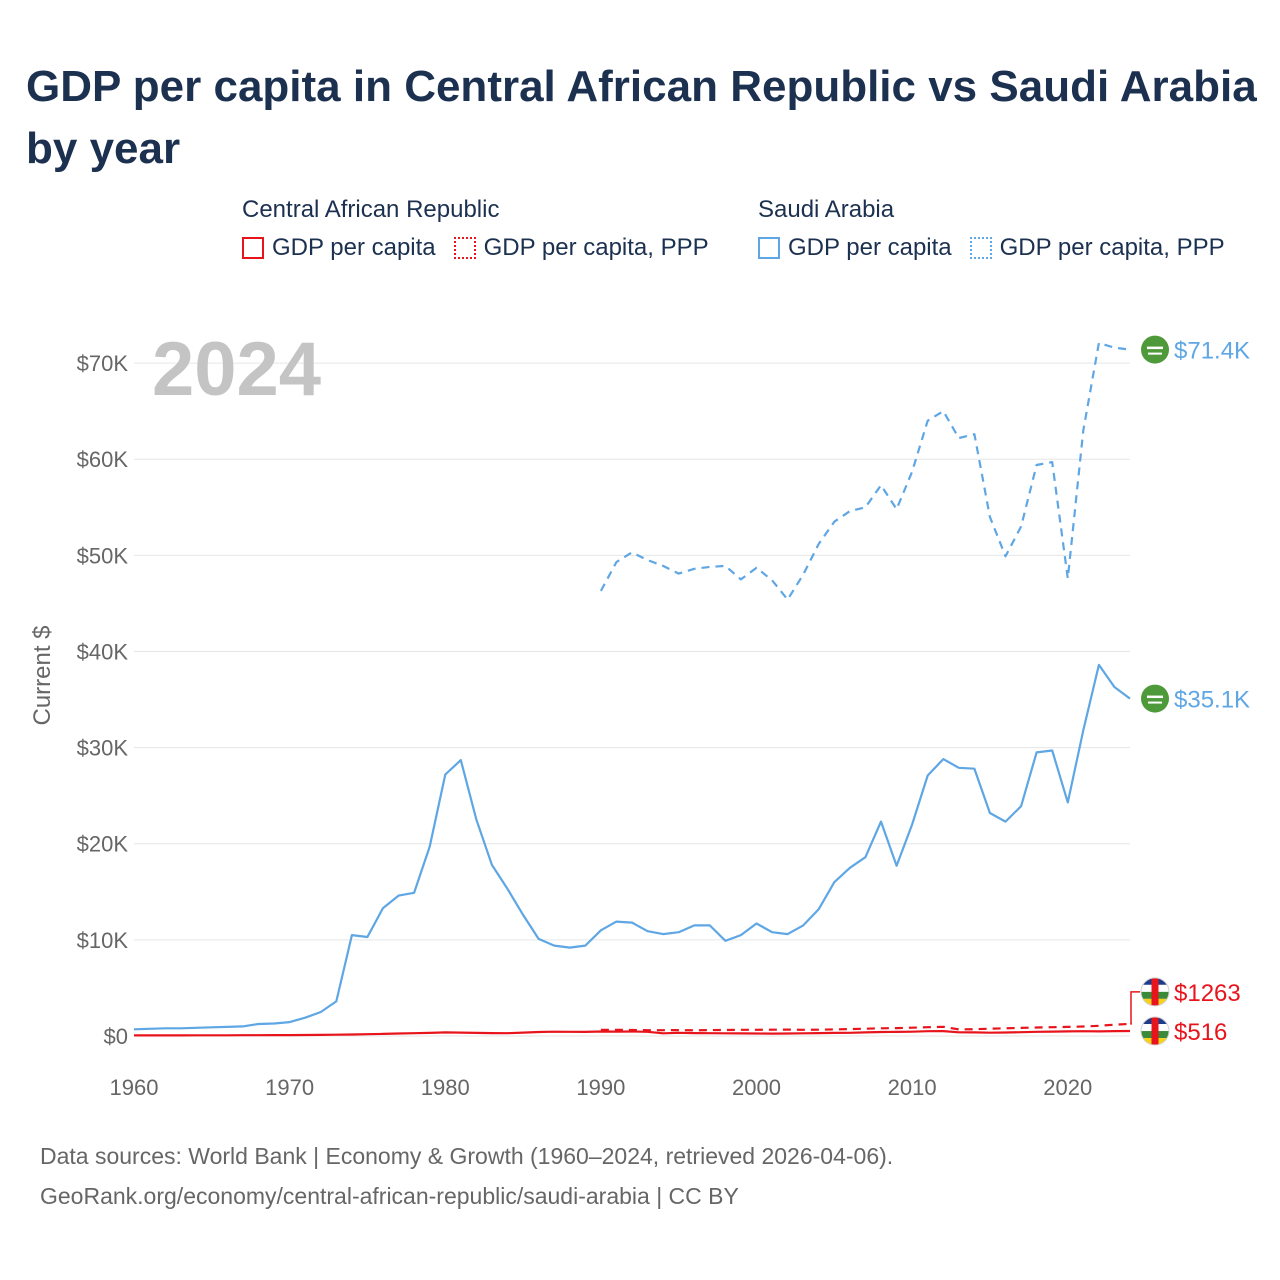 The image size is (1280, 1280). What do you see at coordinates (103, 844) in the screenshot?
I see `y-tick-label: $20K` at bounding box center [103, 844].